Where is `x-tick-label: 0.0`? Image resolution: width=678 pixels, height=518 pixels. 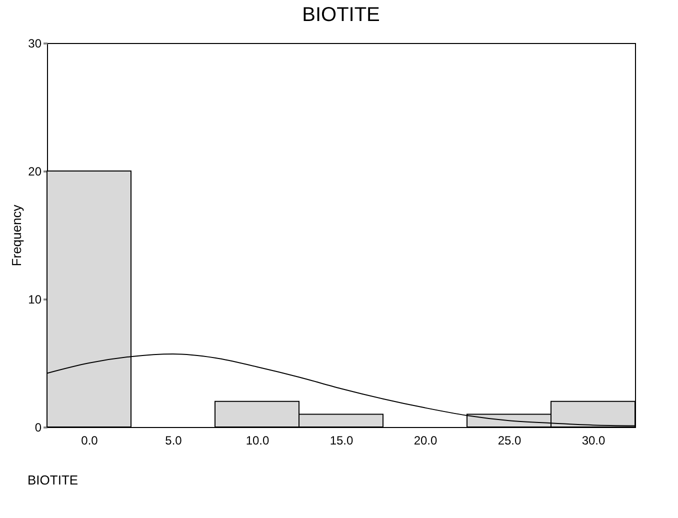 x-tick-label: 0.0 is located at coordinates (89, 441).